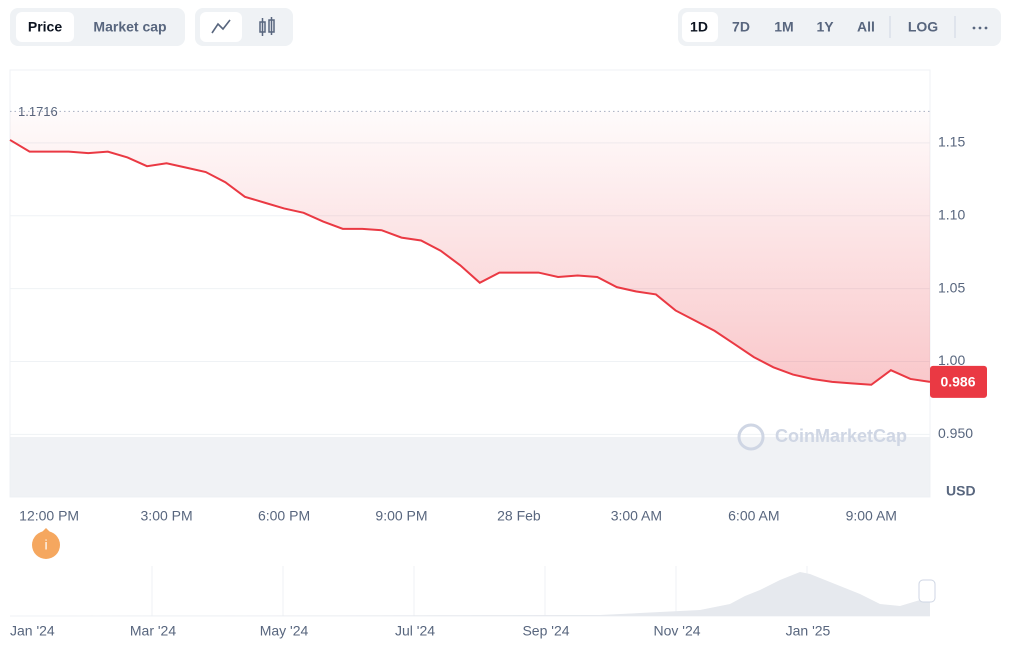 The height and width of the screenshot is (661, 1010). Describe the element at coordinates (676, 631) in the screenshot. I see `navigator-label: Nov '24` at that location.